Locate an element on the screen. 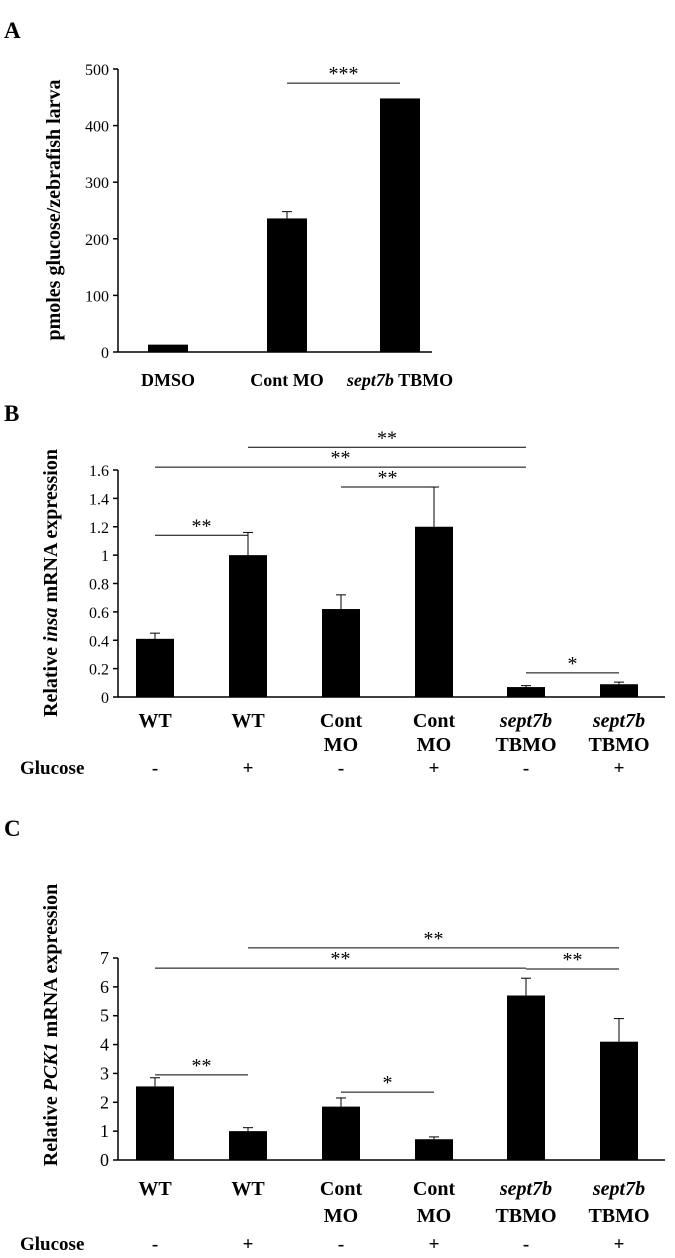 The height and width of the screenshot is (1258, 675). x-category-label: Cont MO is located at coordinates (287, 380).